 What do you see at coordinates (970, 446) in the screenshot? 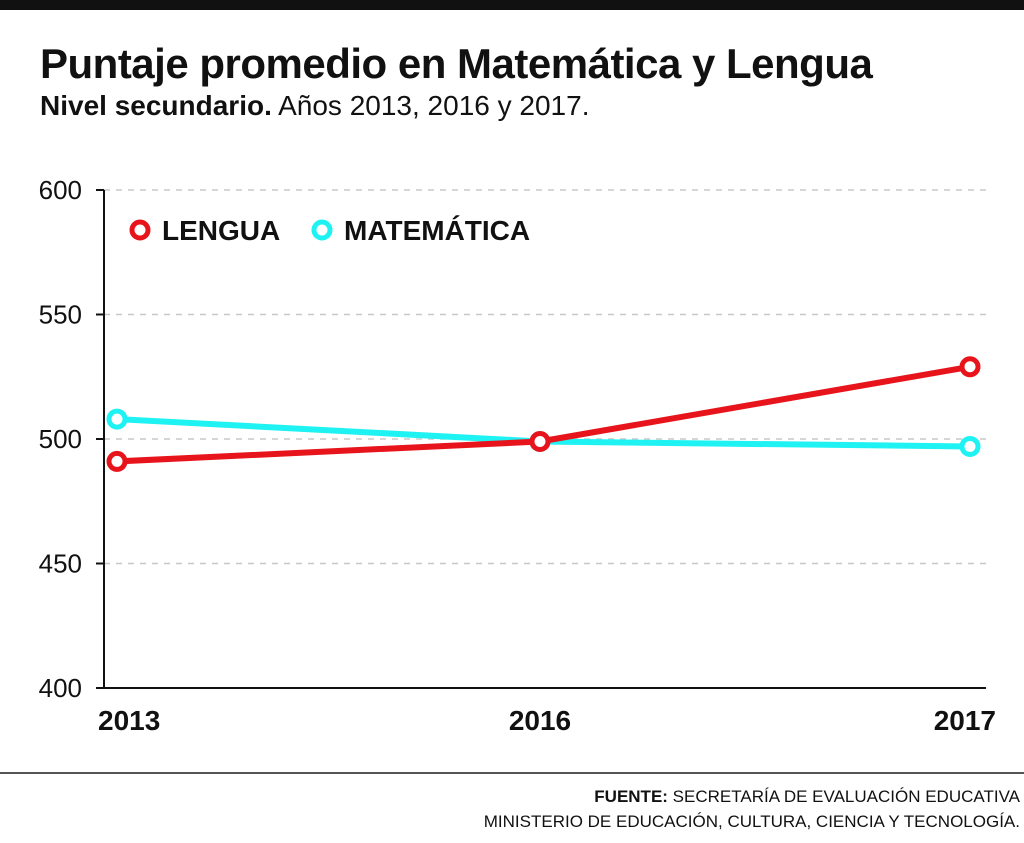
I see `data-point-matemtica-2017` at bounding box center [970, 446].